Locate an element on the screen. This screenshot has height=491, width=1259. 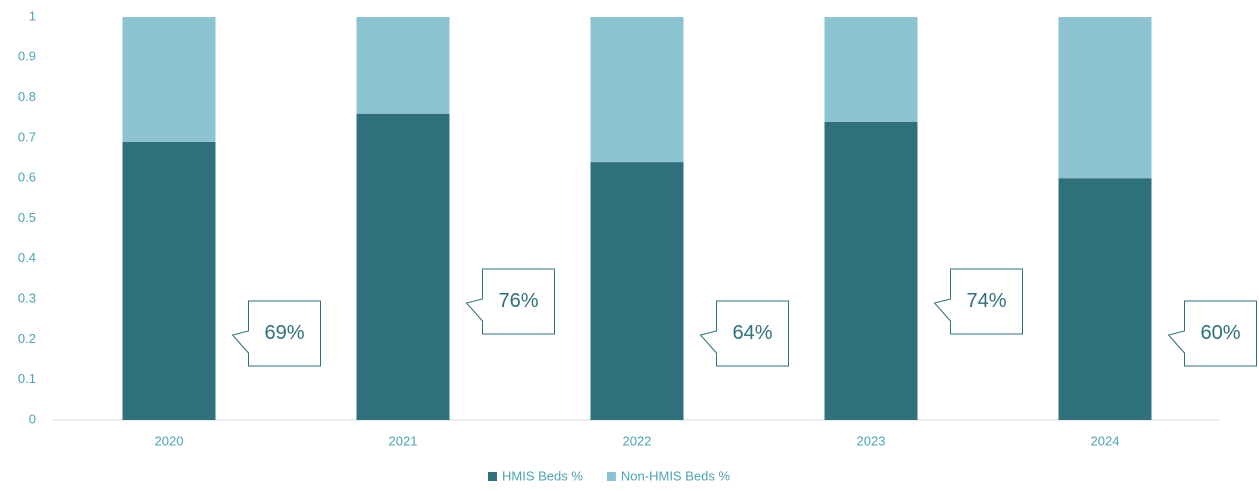
y-tick-label: 0.1 is located at coordinates (27, 378).